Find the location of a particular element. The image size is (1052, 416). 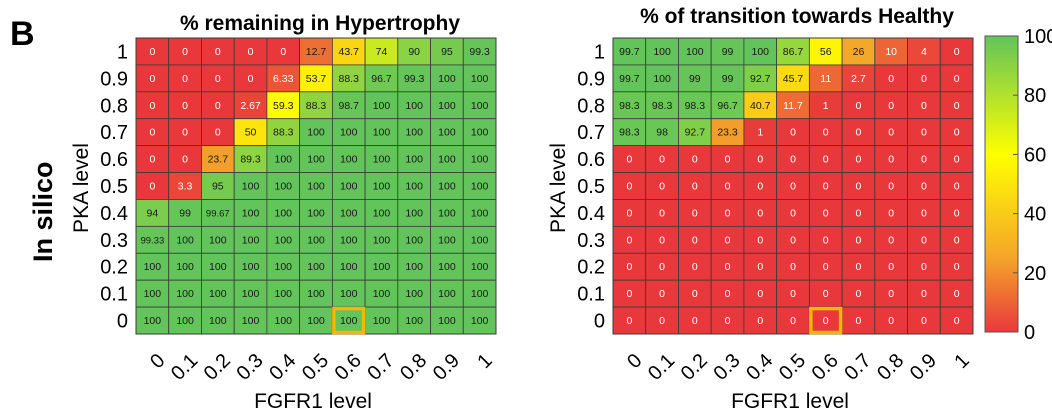

y-tick-label: 0.5 is located at coordinates (114, 187).